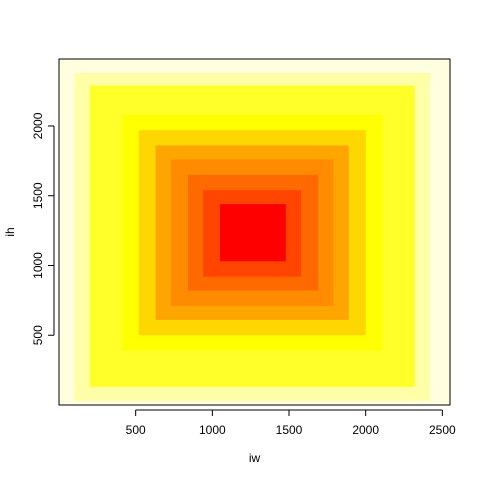 This screenshot has width=480, height=480. I want to click on x-tick-label: 2000, so click(365, 430).